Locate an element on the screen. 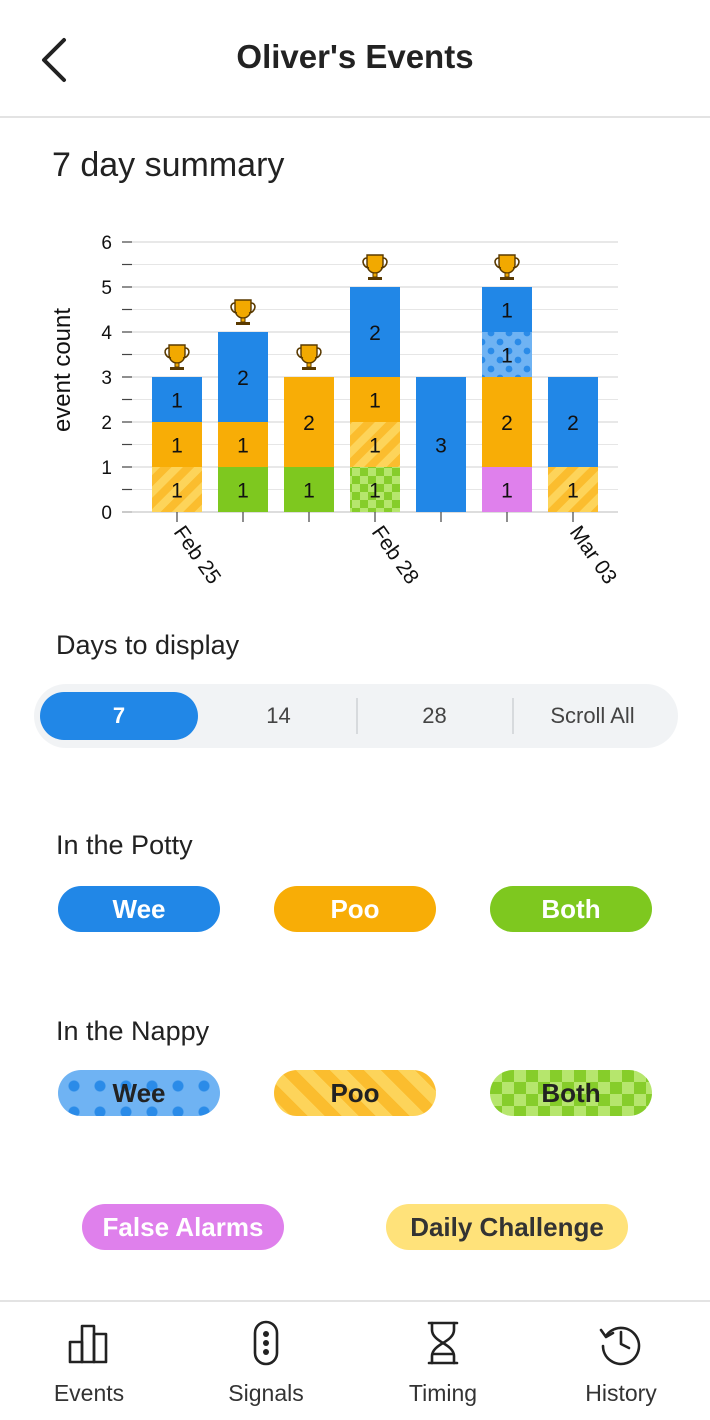  tab-label: Events is located at coordinates (89, 1393).